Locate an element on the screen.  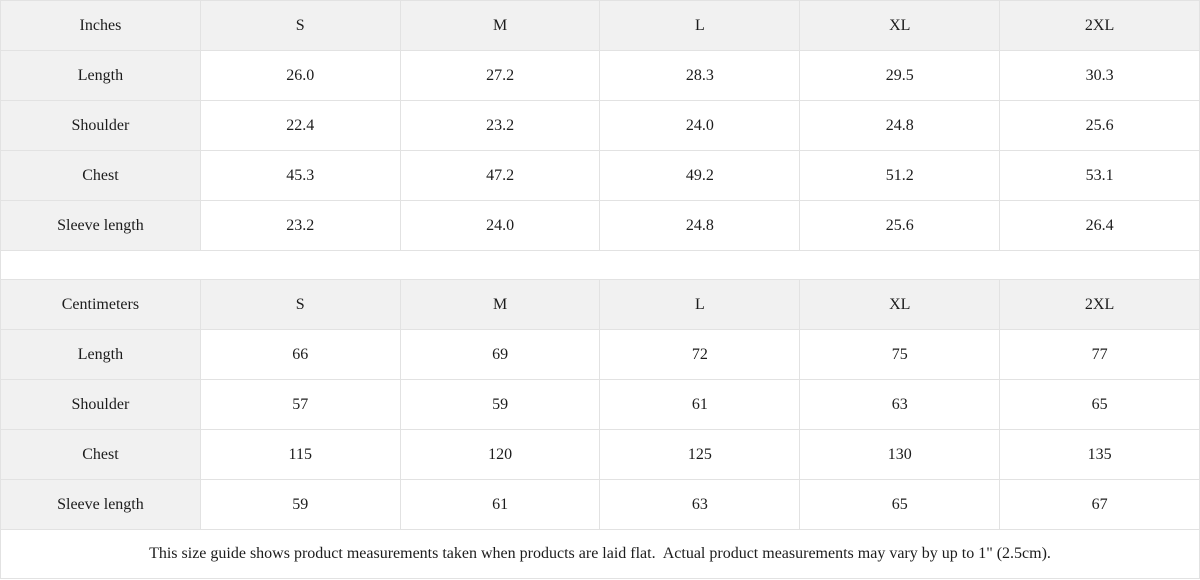
value-cell: 53.1 is located at coordinates (1099, 175).